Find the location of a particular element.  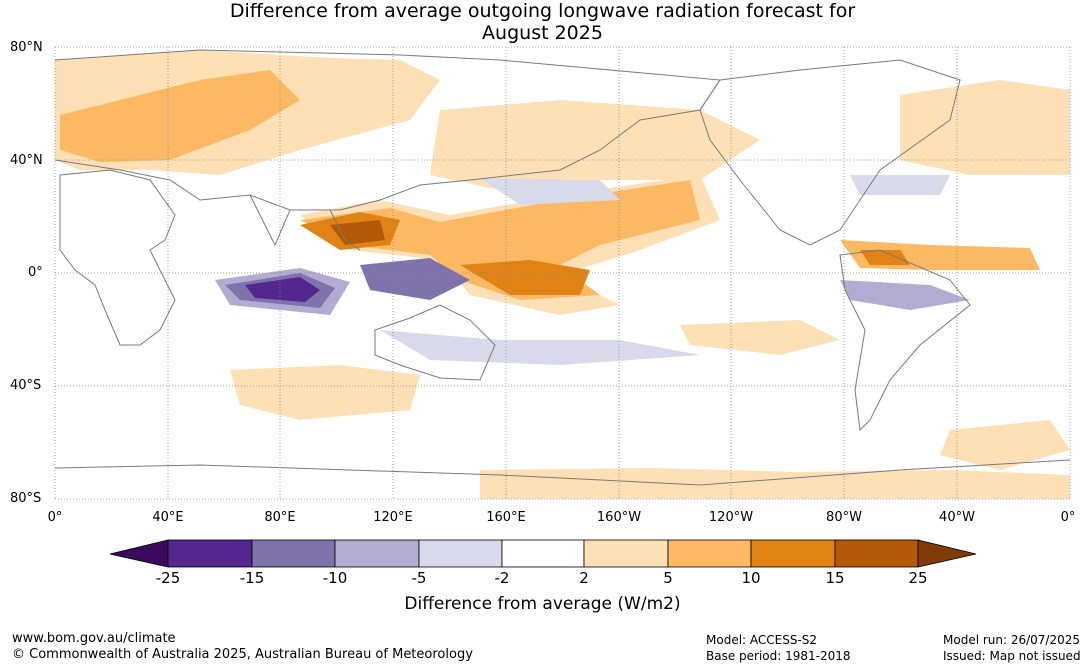

lon-label-160w: 160°W is located at coordinates (619, 517).